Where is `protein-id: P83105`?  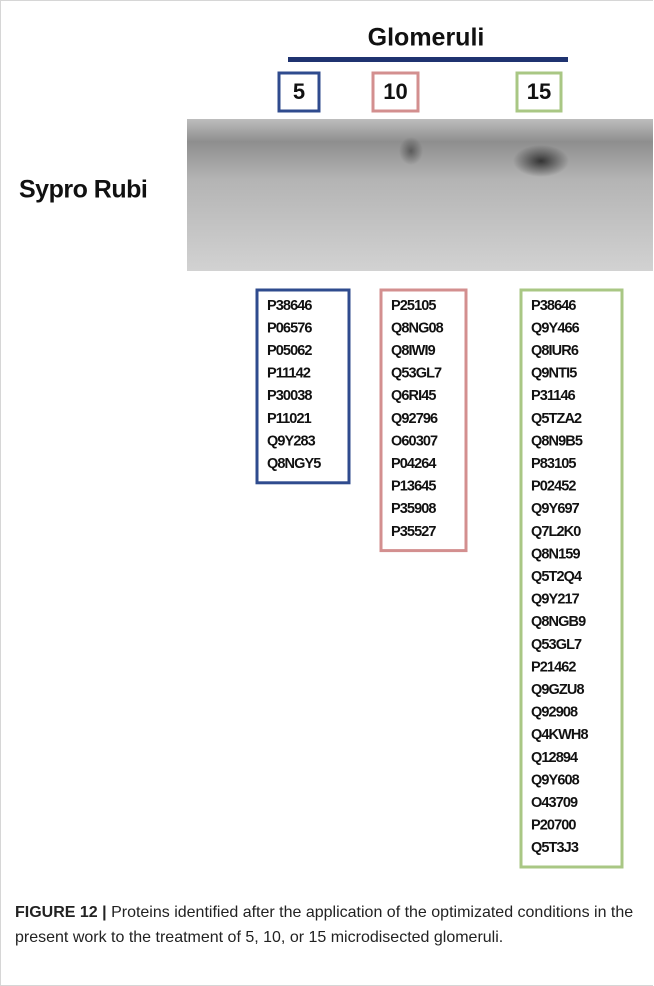 protein-id: P83105 is located at coordinates (553, 464).